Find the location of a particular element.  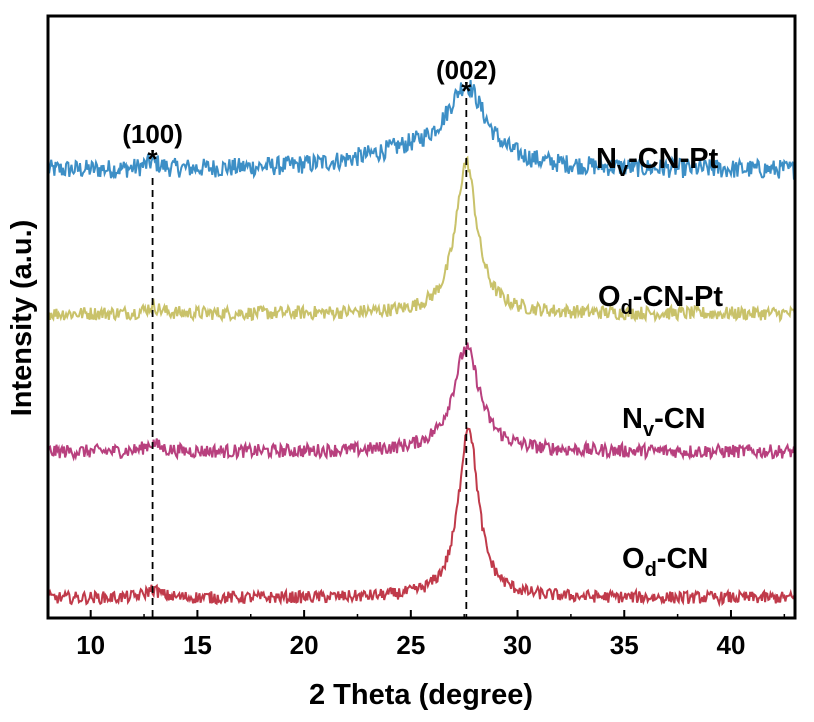

series-label-2: Nv-CN is located at coordinates (664, 422).